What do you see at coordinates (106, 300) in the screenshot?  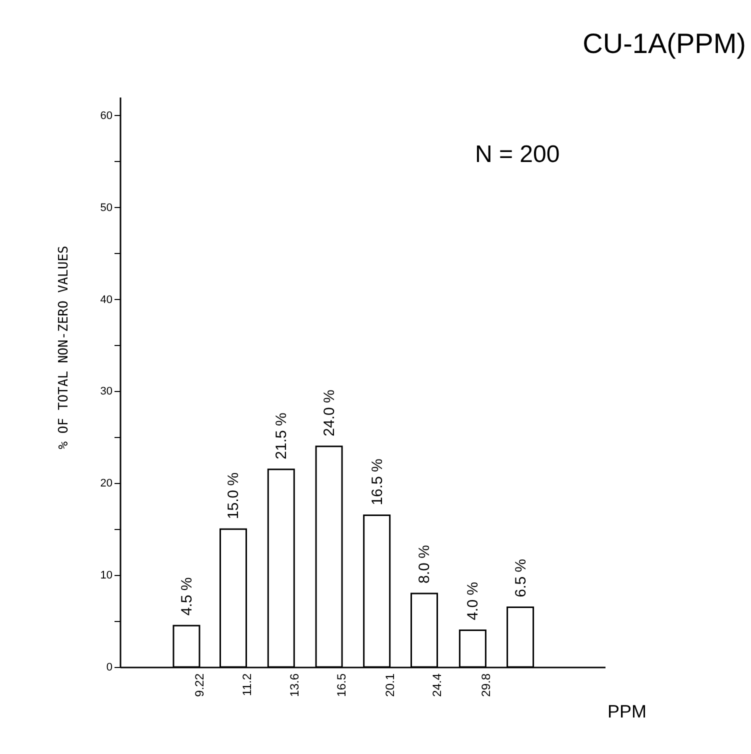 I see `y-tick-label: 40` at bounding box center [106, 300].